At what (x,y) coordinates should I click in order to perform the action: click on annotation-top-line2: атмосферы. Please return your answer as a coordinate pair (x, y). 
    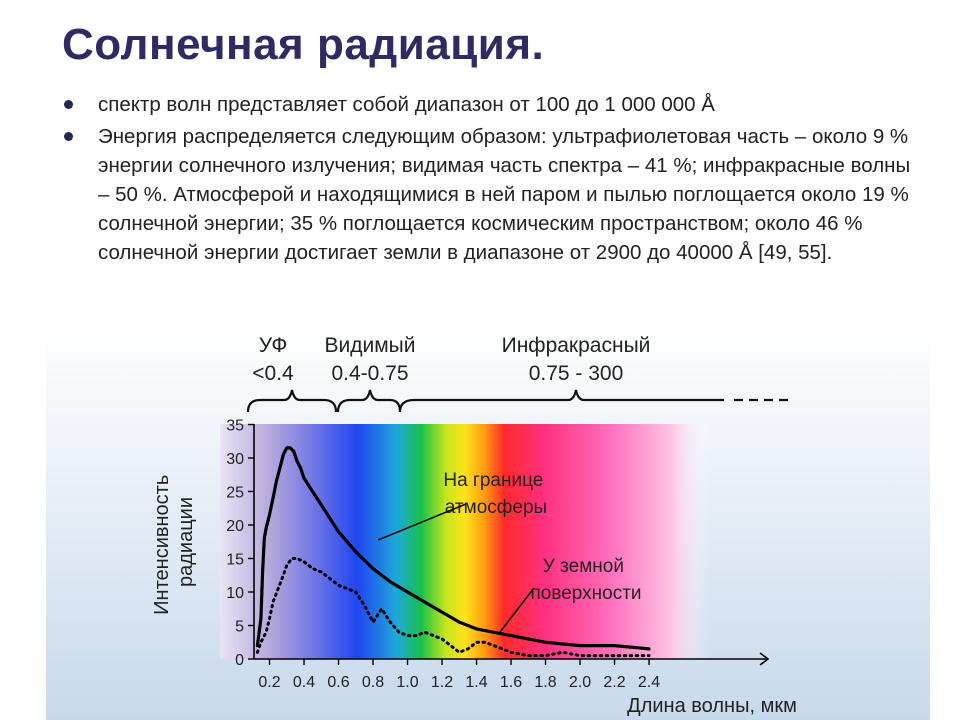
    Looking at the image, I should click on (496, 507).